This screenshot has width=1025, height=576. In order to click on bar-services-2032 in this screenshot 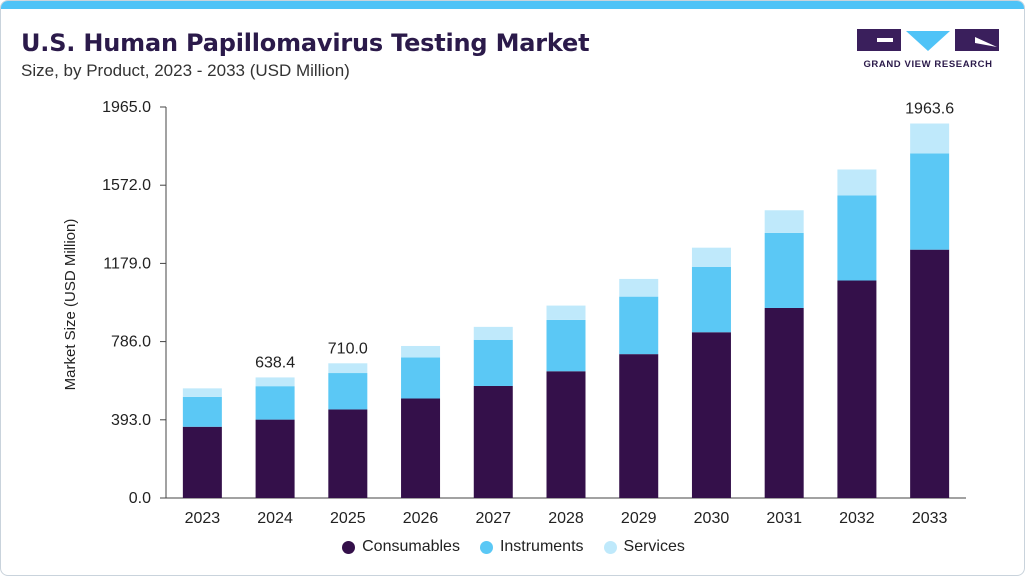, I will do `click(857, 182)`.